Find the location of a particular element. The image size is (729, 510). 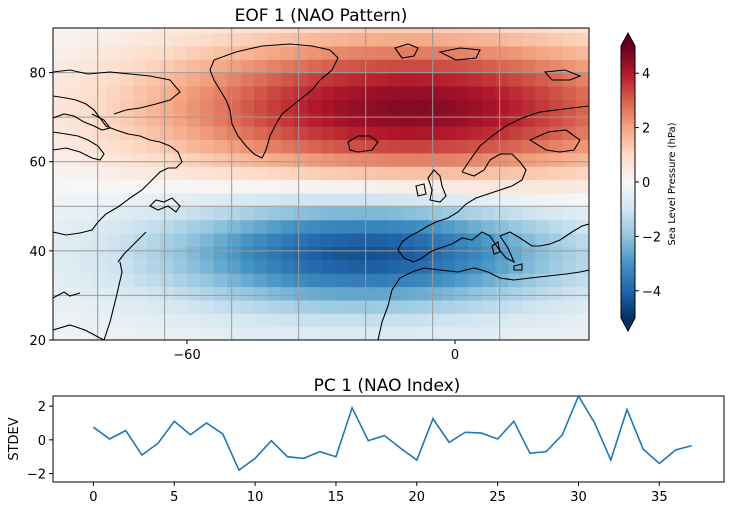

map-y-tick-label: 60 is located at coordinates (37, 163).